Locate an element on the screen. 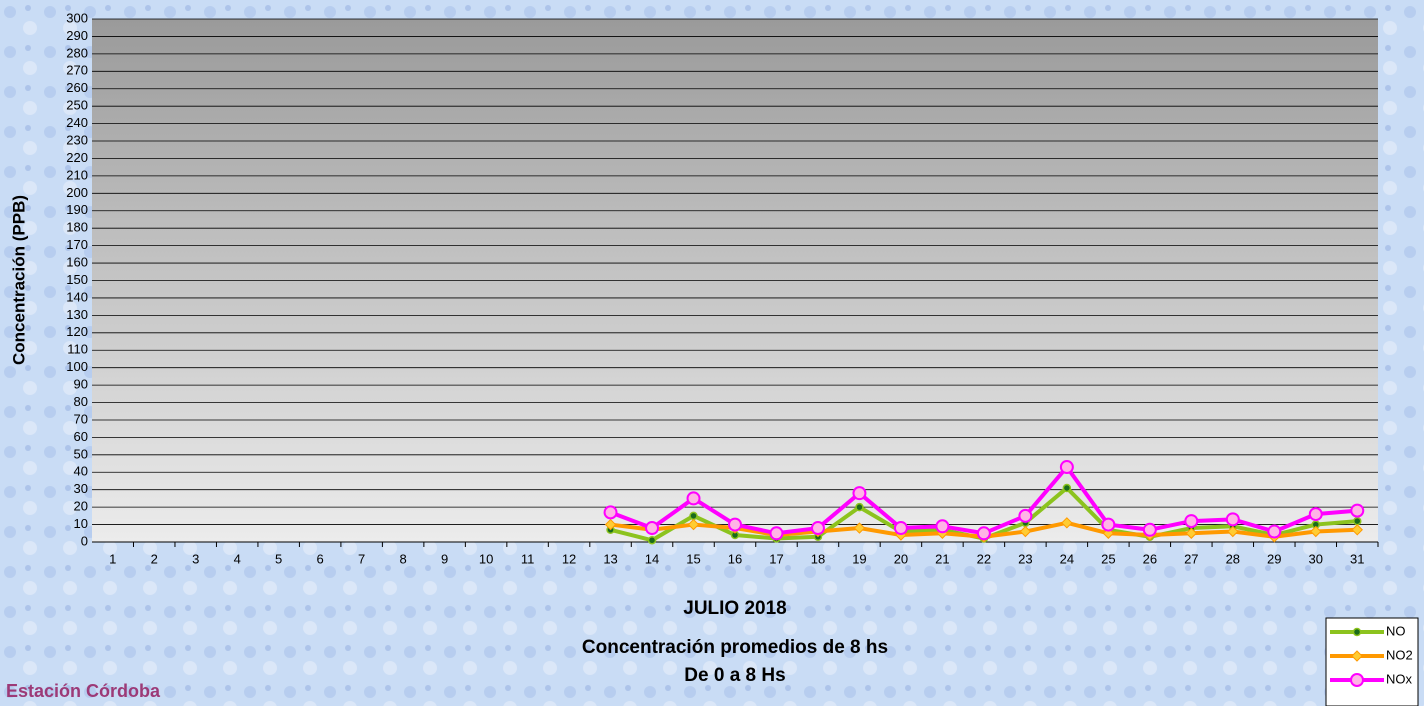  y-tick-label: 150 is located at coordinates (77, 279).